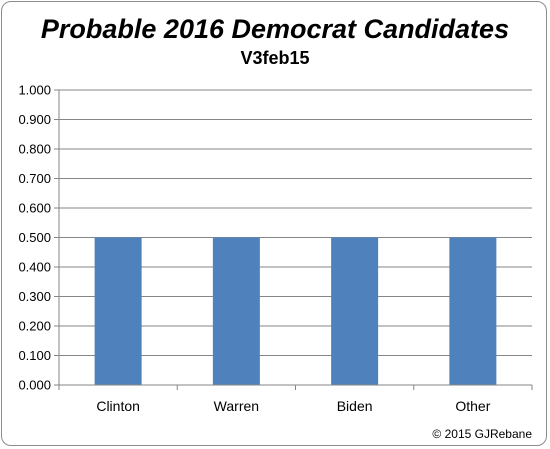 The height and width of the screenshot is (449, 550). I want to click on copyright-note: © 2015 GJRebane, so click(482, 434).